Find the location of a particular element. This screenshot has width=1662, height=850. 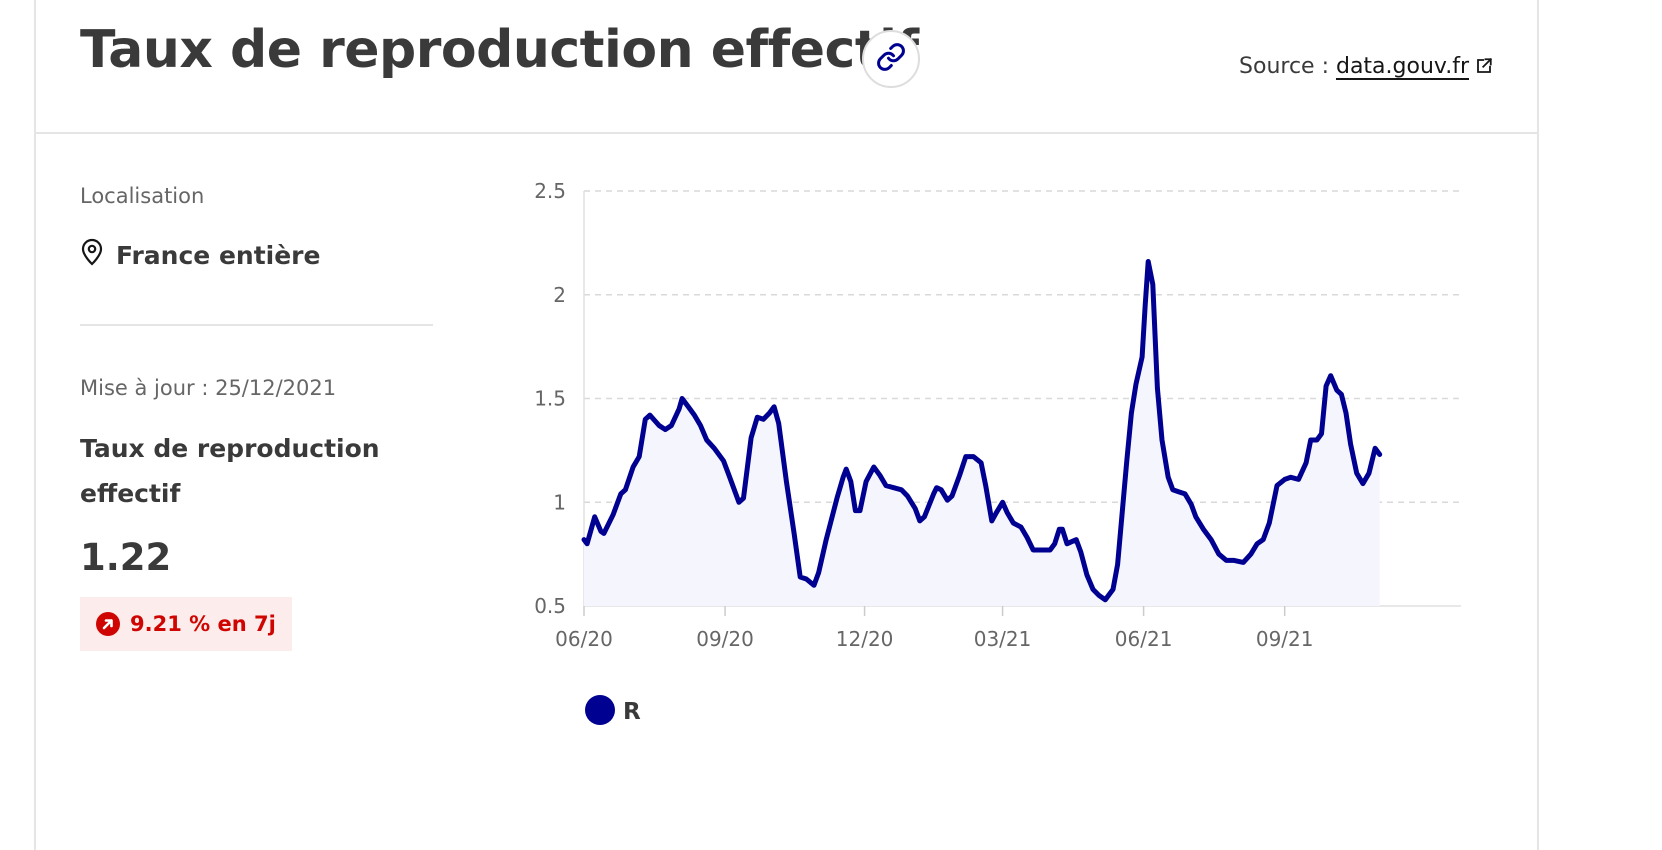

x-tick-label: 12/20 is located at coordinates (865, 639).